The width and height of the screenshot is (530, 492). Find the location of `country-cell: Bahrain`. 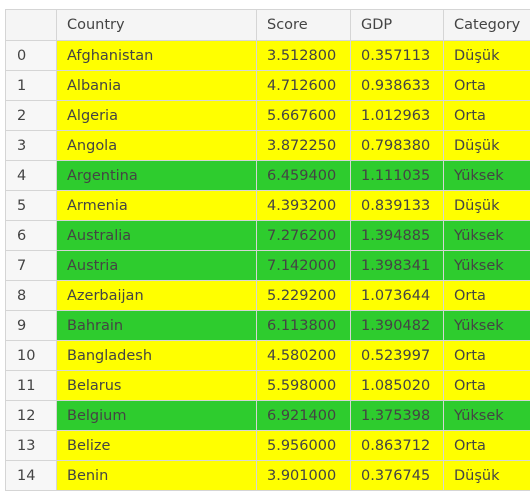

country-cell: Bahrain is located at coordinates (156, 325).